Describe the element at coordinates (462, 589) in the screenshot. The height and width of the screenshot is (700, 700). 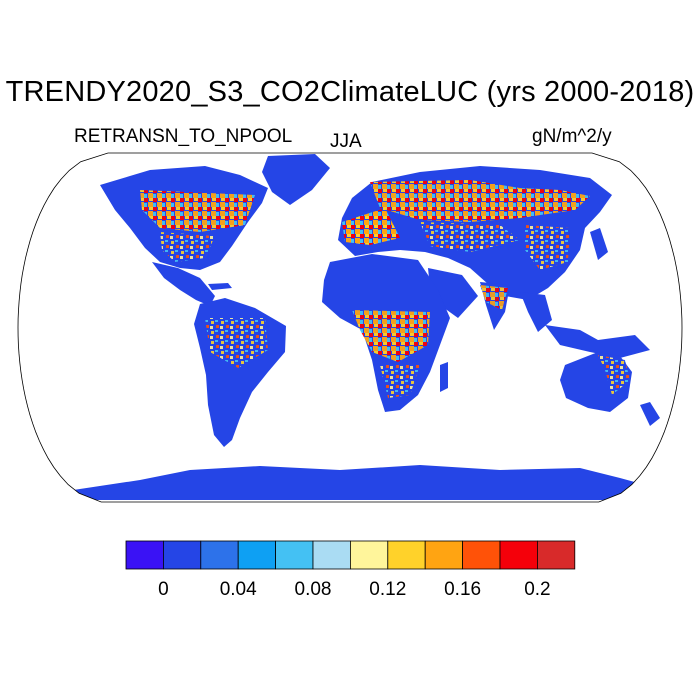
I see `colorbar-tick-label: 0.16` at that location.